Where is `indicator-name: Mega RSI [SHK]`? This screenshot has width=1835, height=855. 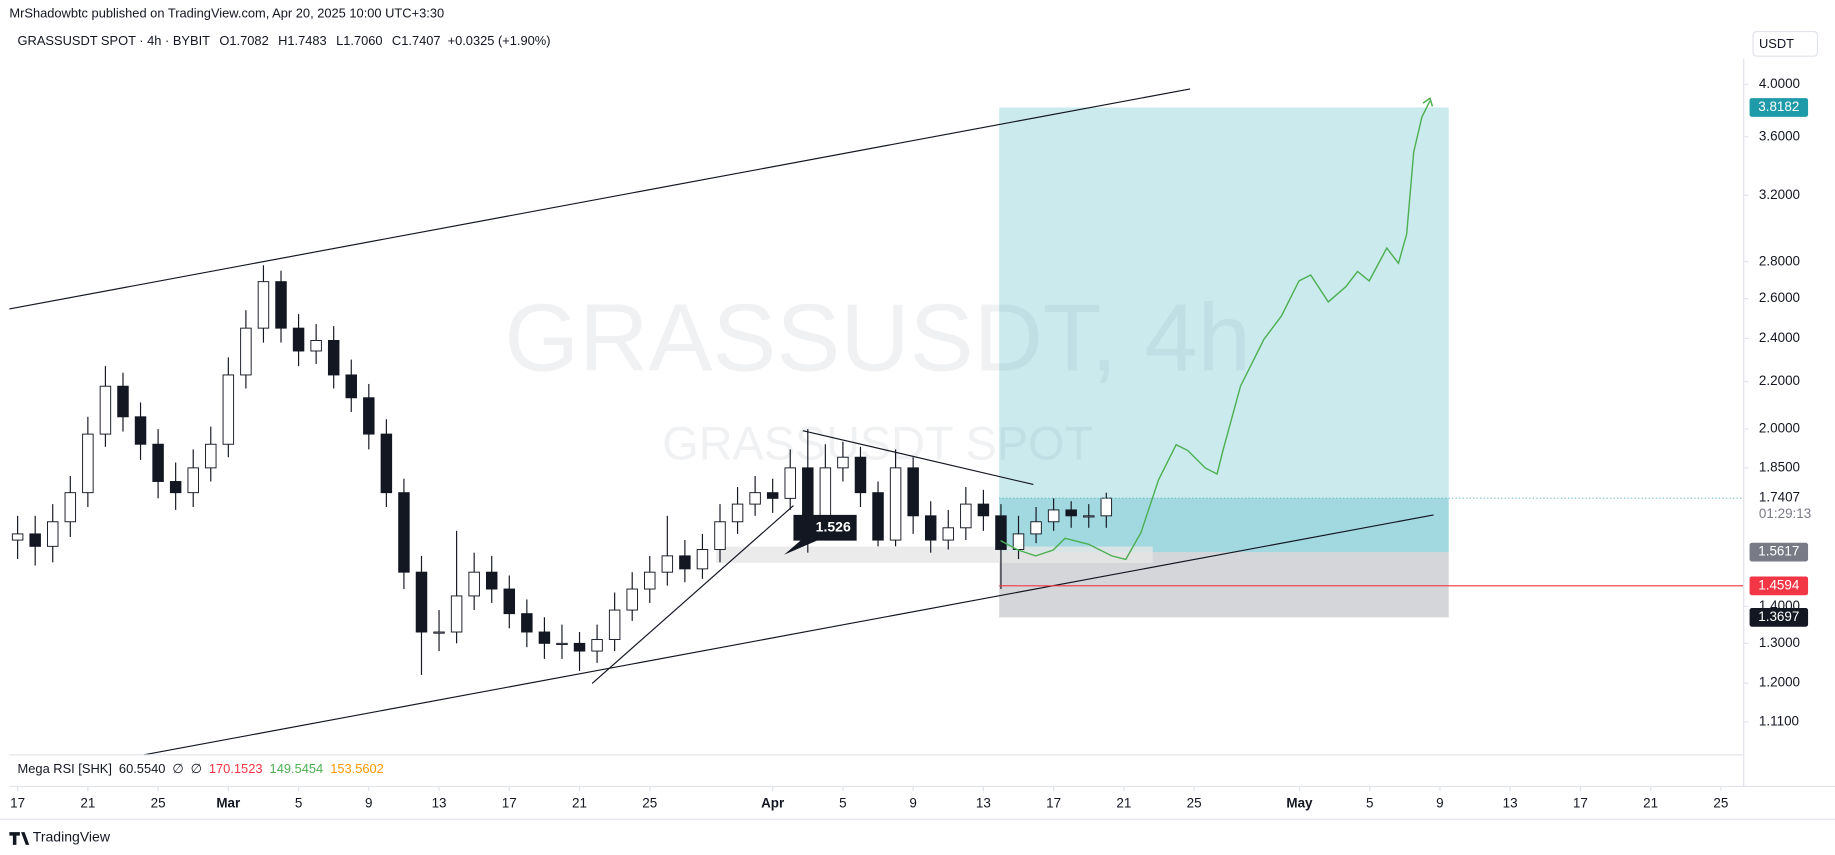
indicator-name: Mega RSI [SHK] is located at coordinates (65, 768).